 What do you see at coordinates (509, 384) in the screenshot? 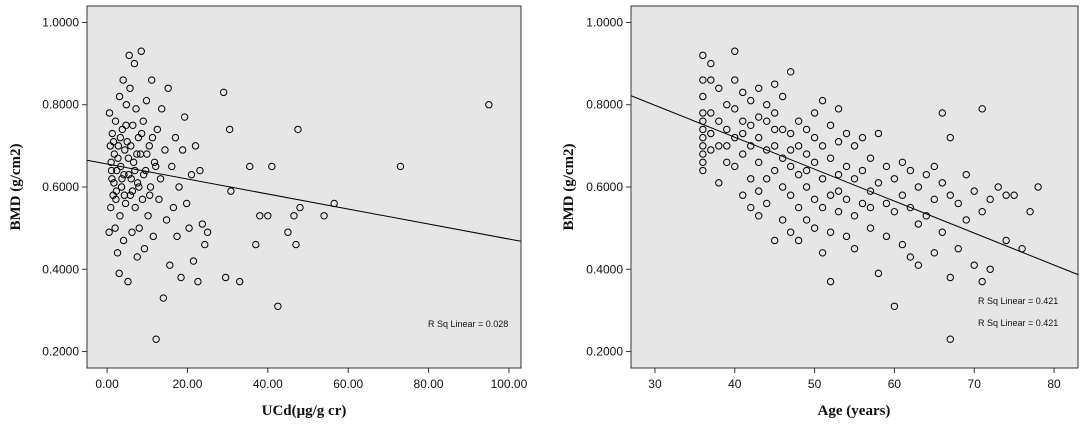
I see `x-tick-label: 100.00` at bounding box center [509, 384].